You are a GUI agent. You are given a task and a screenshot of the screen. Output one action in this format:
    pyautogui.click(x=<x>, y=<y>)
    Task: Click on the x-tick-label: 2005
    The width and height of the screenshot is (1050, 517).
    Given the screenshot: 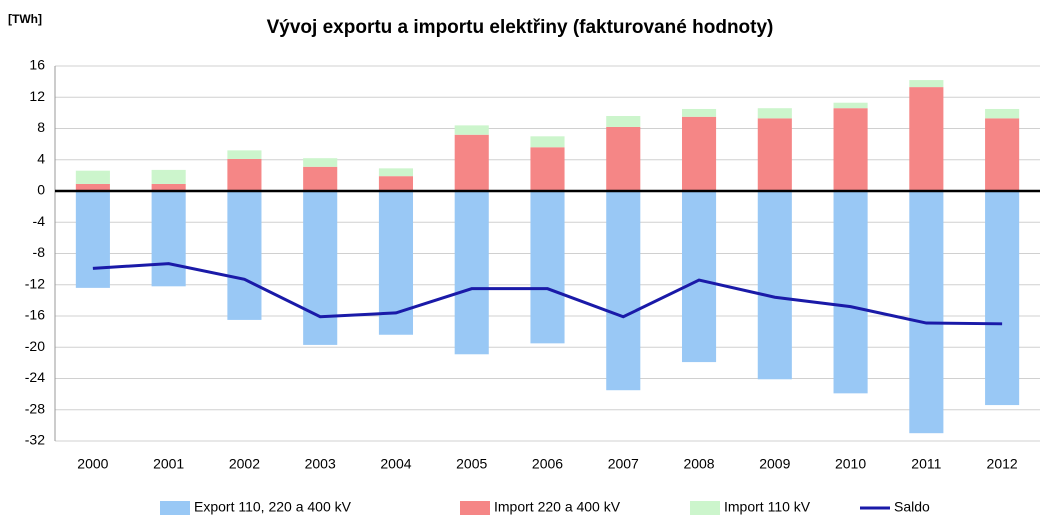 What is the action you would take?
    pyautogui.click(x=471, y=464)
    